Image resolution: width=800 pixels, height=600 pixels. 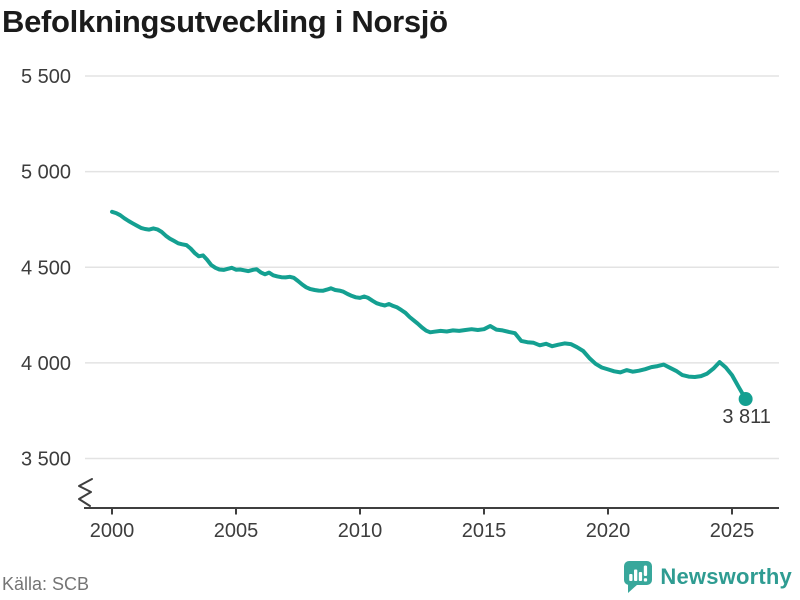 What do you see at coordinates (638, 577) in the screenshot?
I see `newsworthy-logo-icon` at bounding box center [638, 577].